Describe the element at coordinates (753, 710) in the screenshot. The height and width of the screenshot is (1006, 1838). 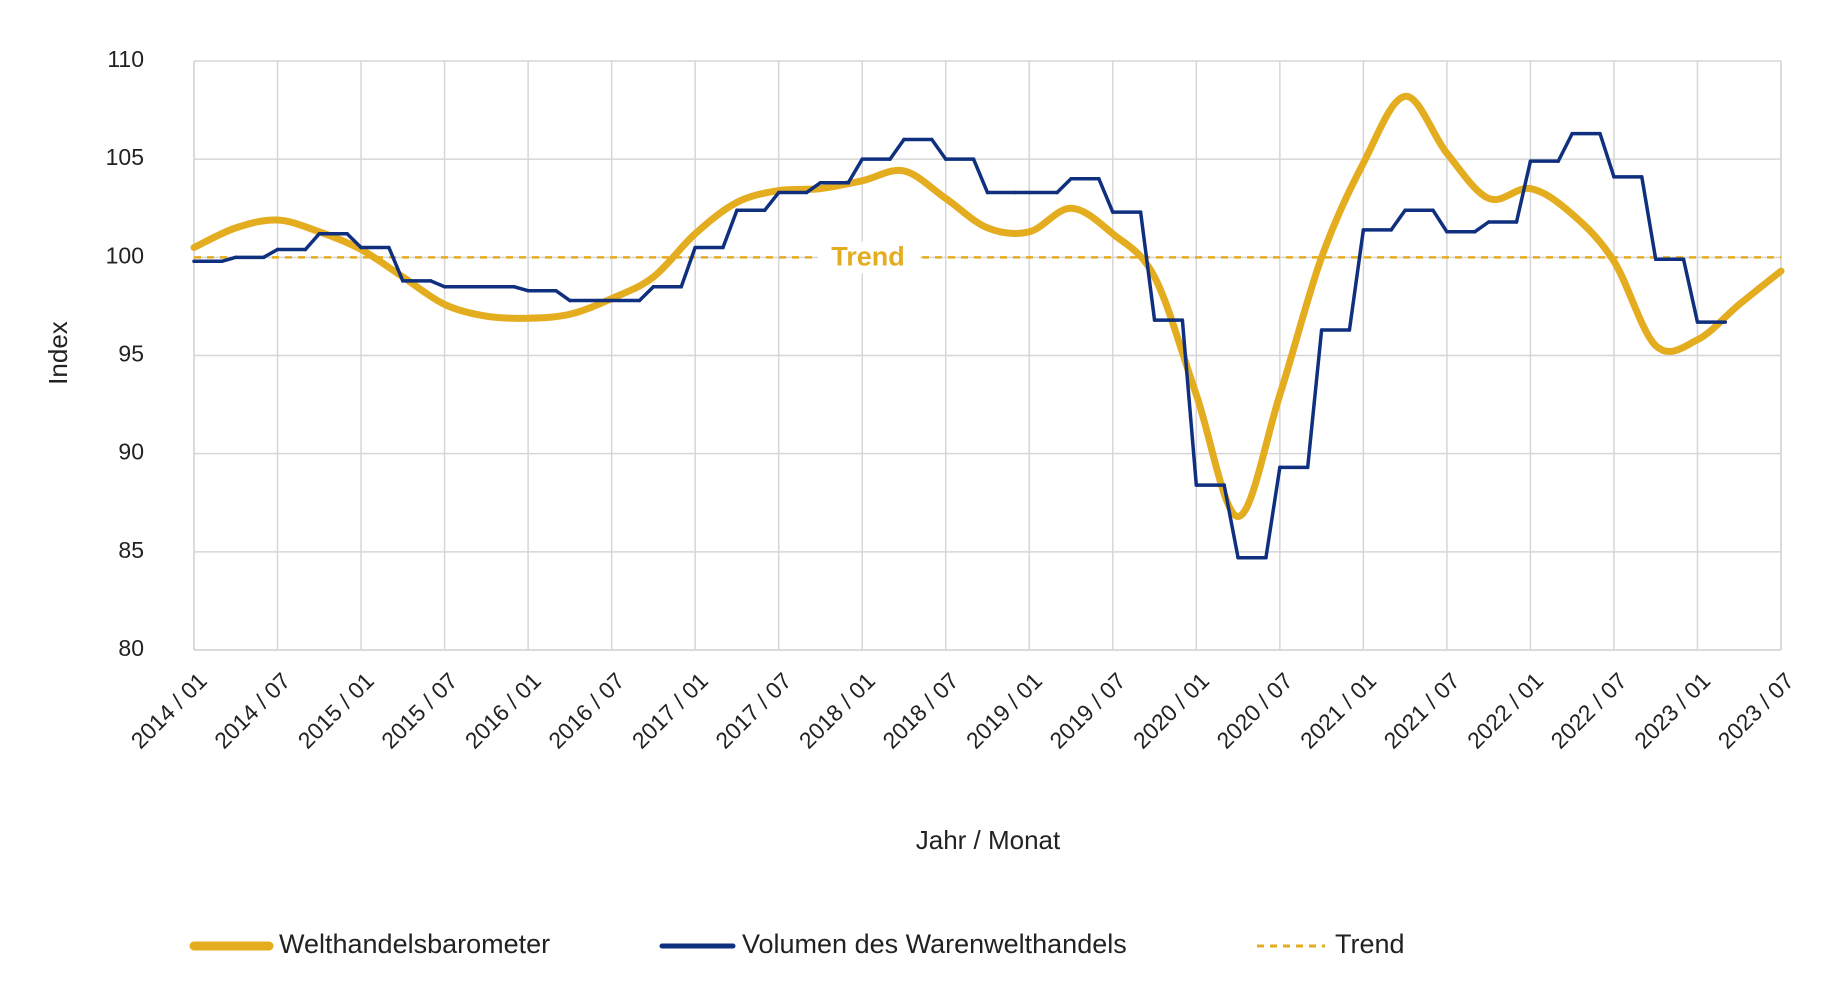
I see `x-tick-label: 2017 / 07` at that location.